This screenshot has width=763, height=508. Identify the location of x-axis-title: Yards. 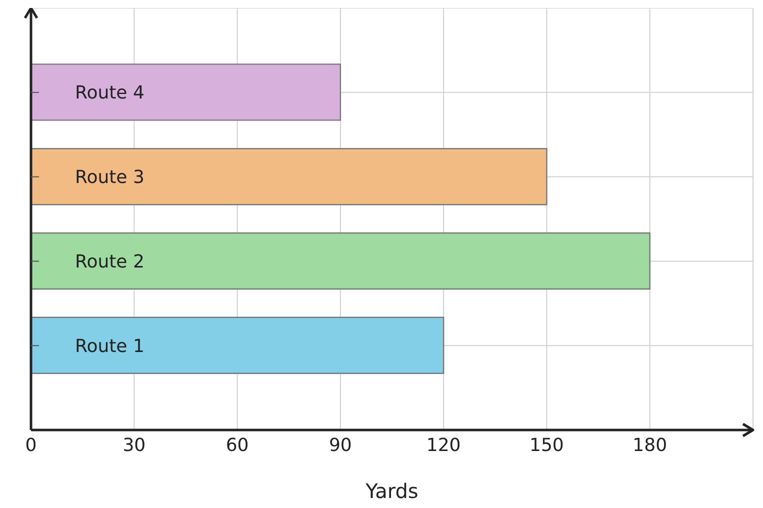
(391, 491).